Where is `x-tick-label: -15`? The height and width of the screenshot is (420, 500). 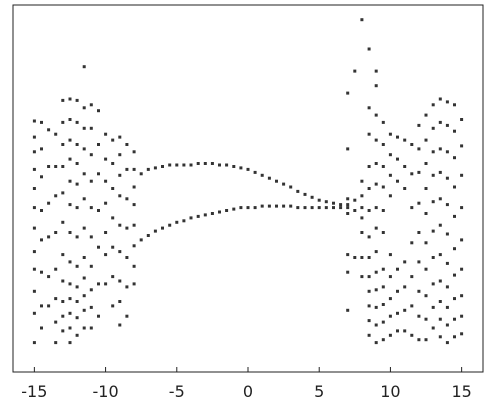 x-tick-label: -15 is located at coordinates (34, 391).